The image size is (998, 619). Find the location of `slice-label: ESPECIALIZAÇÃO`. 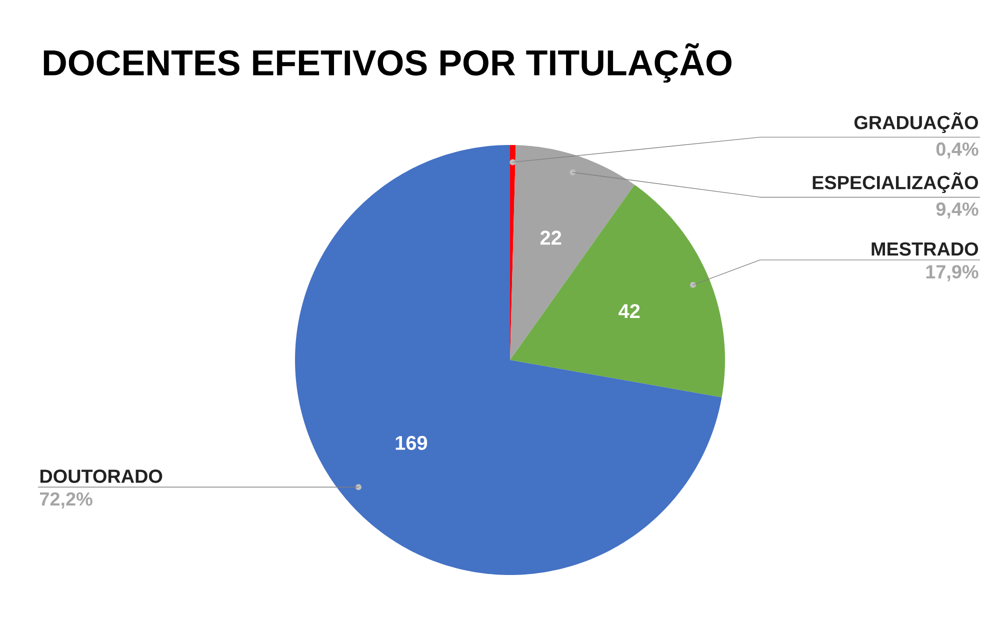

slice-label: ESPECIALIZAÇÃO is located at coordinates (895, 183).